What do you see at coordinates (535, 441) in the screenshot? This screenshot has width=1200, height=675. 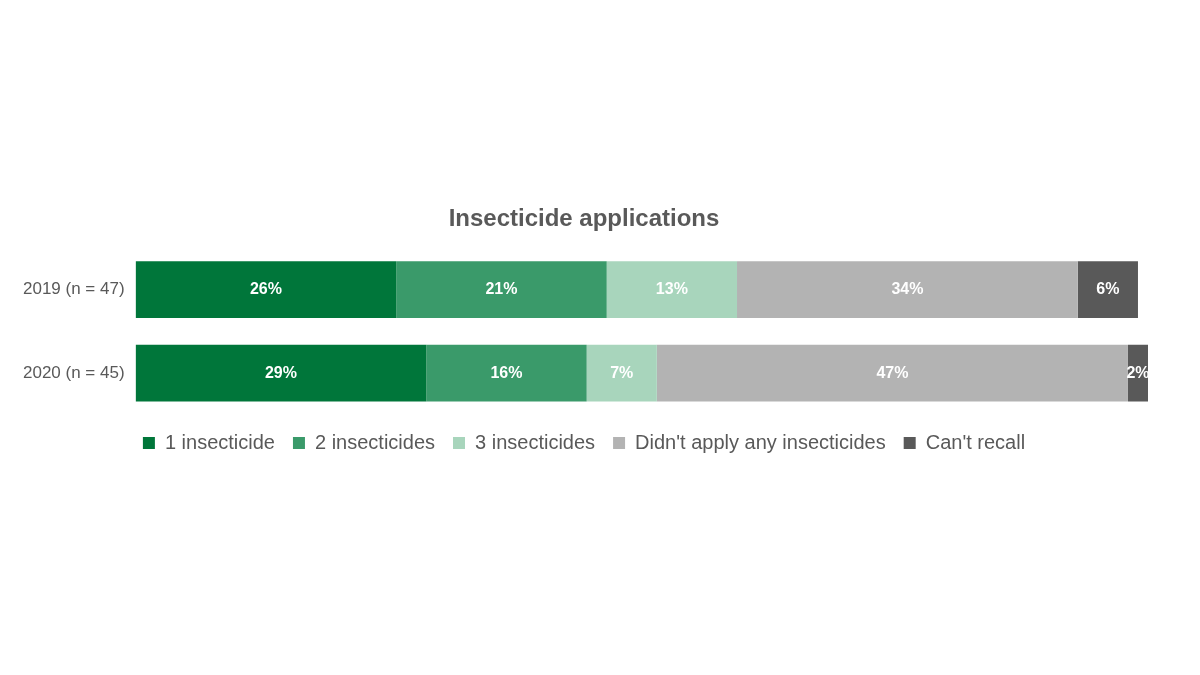 I see `legend-label: 3 insecticides` at bounding box center [535, 441].